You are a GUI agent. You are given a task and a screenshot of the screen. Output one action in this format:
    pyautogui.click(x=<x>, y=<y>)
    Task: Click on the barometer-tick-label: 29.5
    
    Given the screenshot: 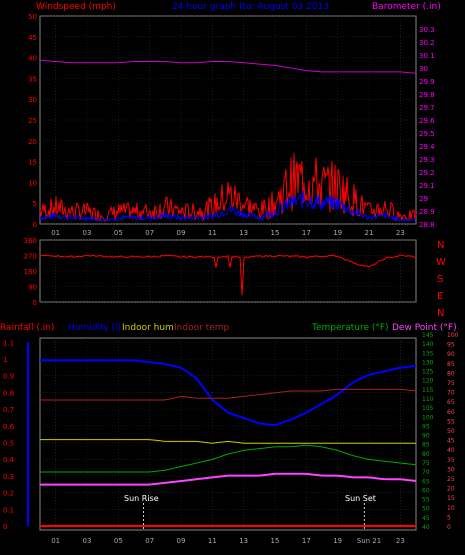 What is the action you would take?
    pyautogui.click(x=427, y=134)
    